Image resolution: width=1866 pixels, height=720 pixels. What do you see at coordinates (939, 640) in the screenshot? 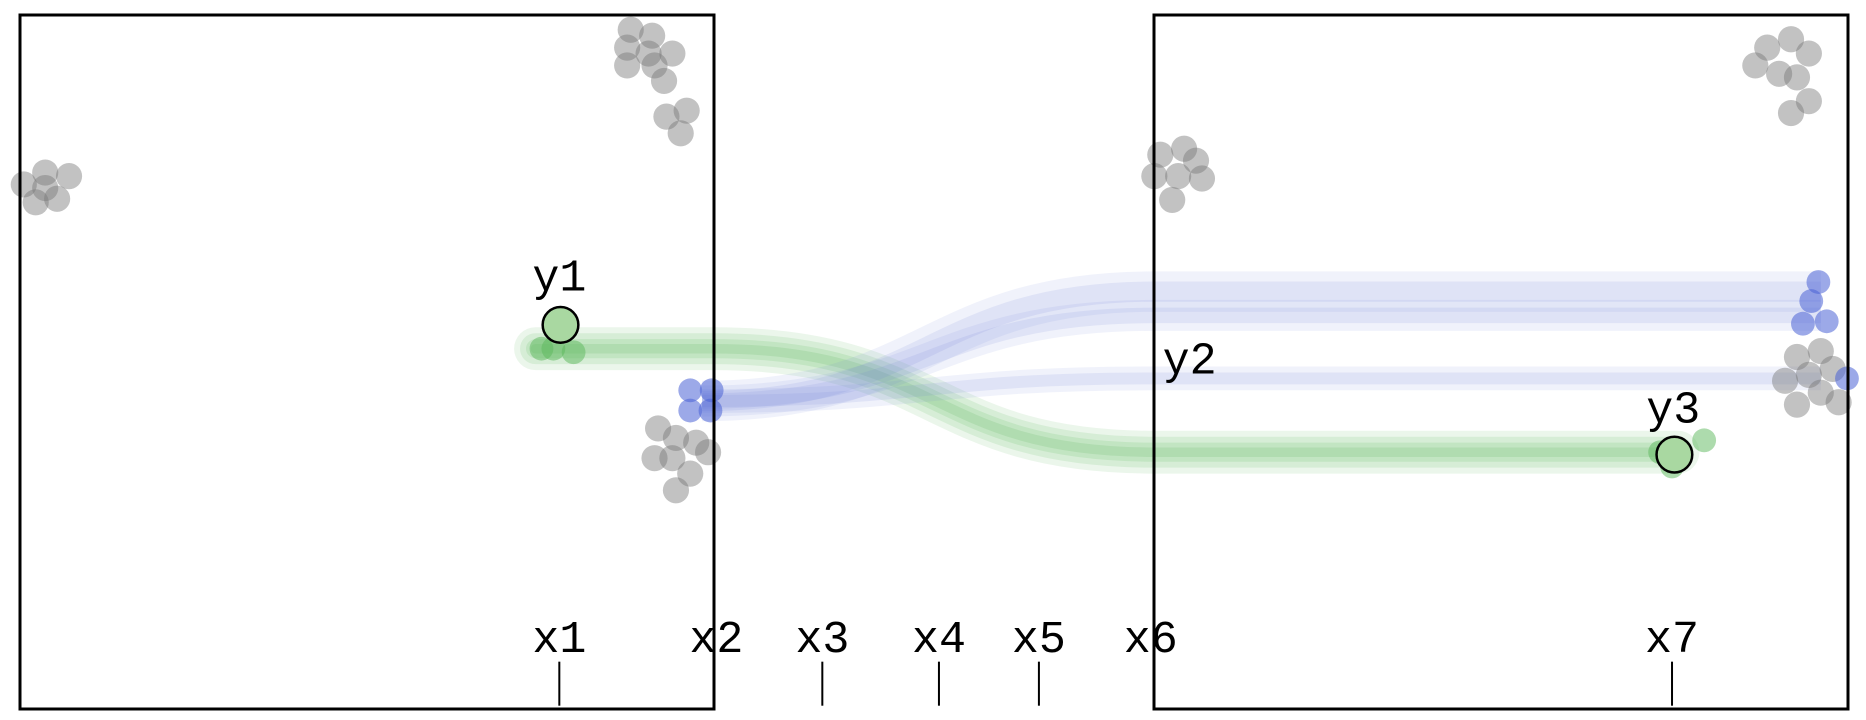
I see `x-label: x4` at bounding box center [939, 640].